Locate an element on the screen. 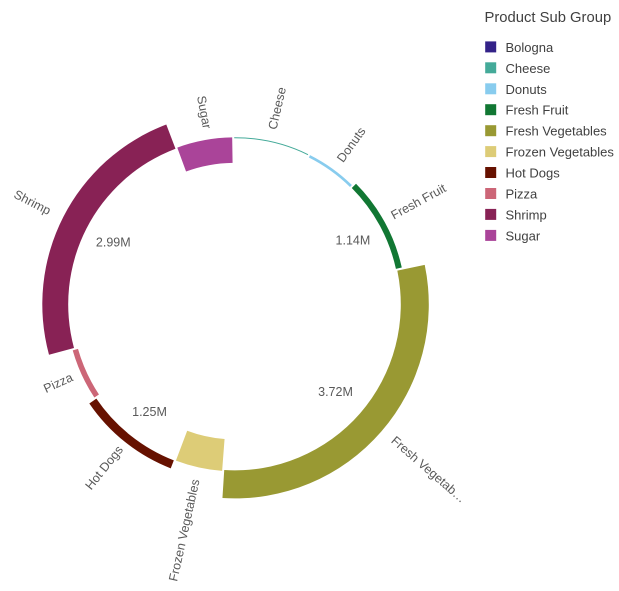 The width and height of the screenshot is (619, 591). svg-text: 1.25M is located at coordinates (149, 412).